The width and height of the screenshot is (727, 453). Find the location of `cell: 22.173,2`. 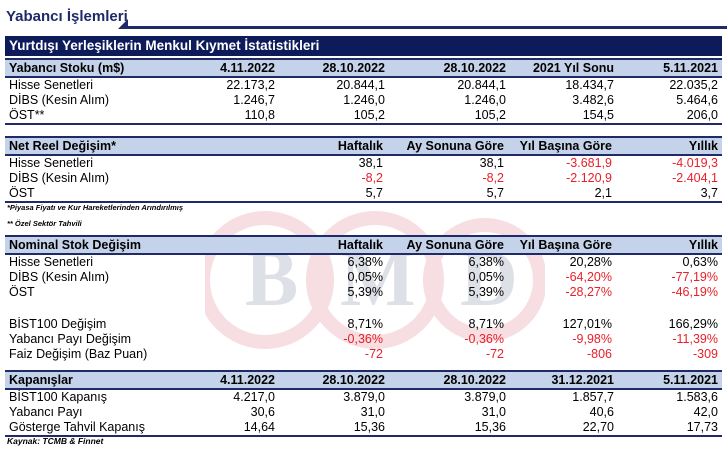

cell: 22.173,2 is located at coordinates (250, 85).